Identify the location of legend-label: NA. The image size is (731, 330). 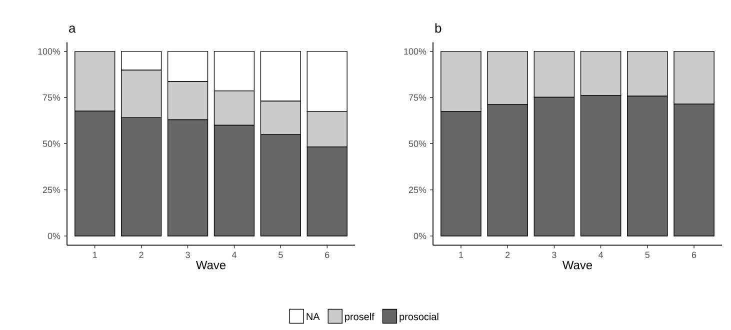
(313, 316).